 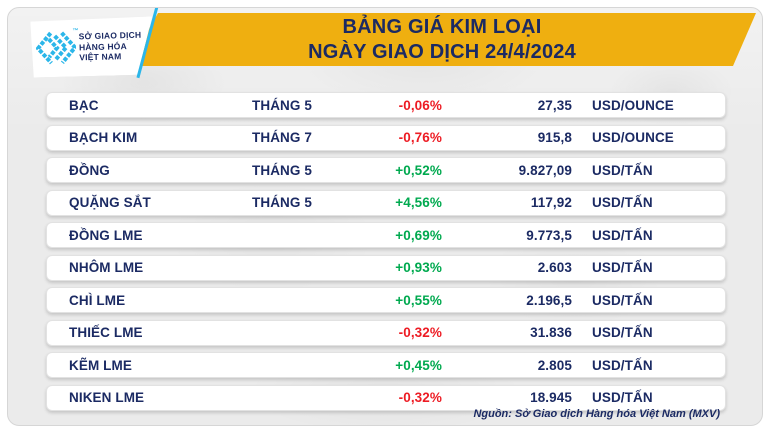 What do you see at coordinates (386, 267) in the screenshot?
I see `table-row: NHÔM LME +0,93% 2.603 USD/TẤN` at bounding box center [386, 267].